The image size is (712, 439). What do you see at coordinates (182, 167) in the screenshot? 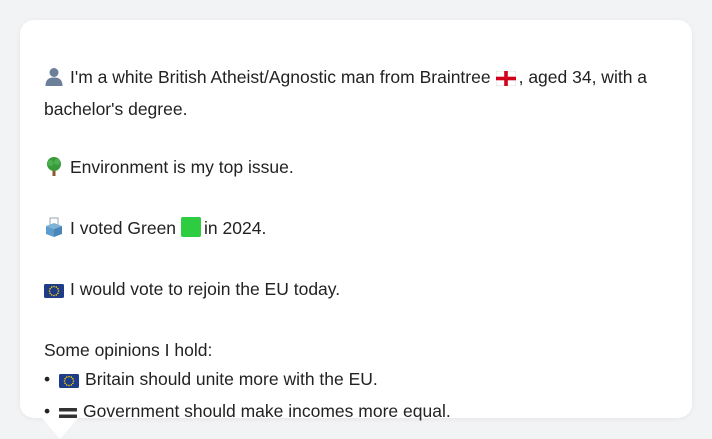
I see `issue-text: Environment is my top issue.` at bounding box center [182, 167].